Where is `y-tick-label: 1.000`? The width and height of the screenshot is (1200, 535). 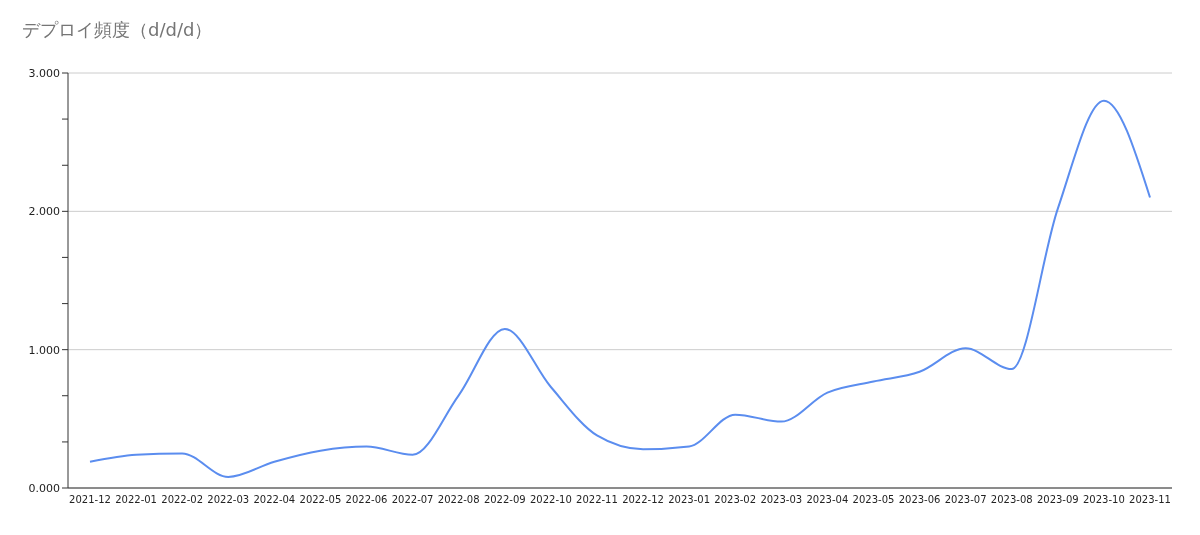 y-tick-label: 1.000 is located at coordinates (44, 350).